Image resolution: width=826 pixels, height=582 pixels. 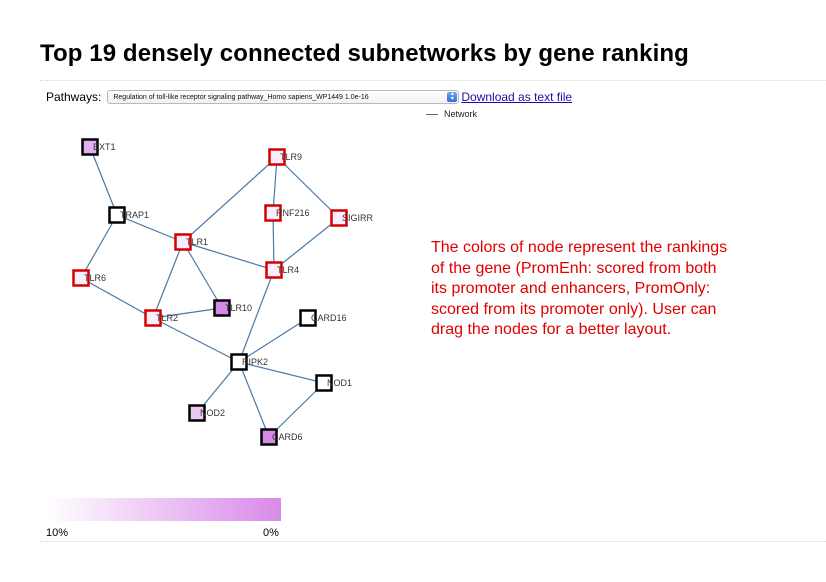 I want to click on node-tlr1: TLR1, so click(x=191, y=242).